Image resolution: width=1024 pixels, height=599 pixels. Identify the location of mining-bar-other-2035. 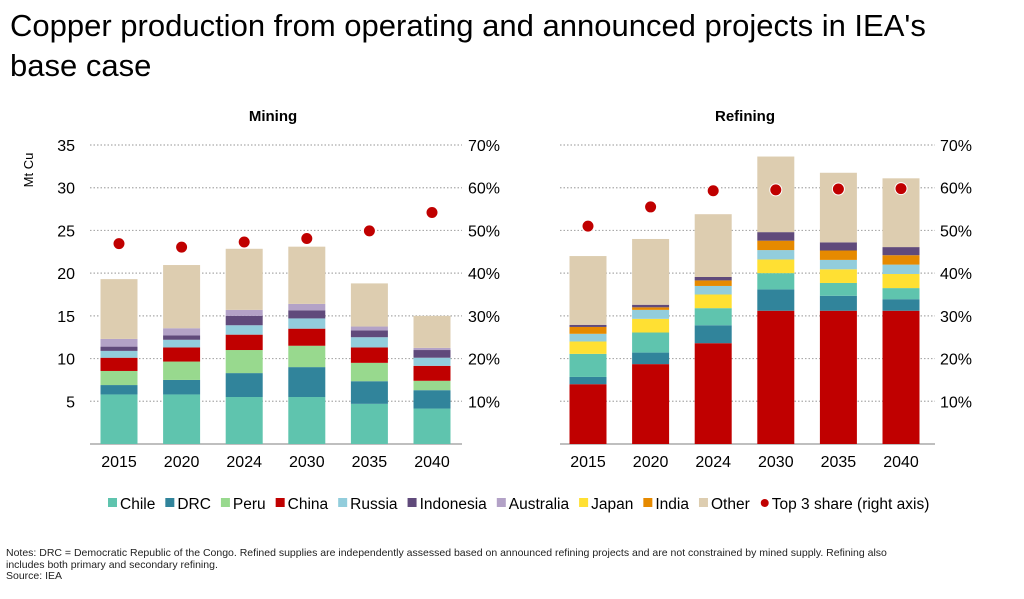
(369, 305).